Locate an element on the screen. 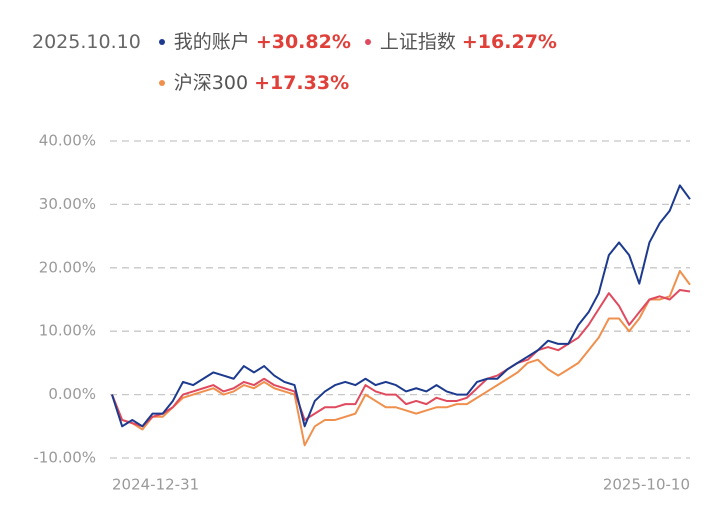 The width and height of the screenshot is (720, 512). y-tick-label: 40.00% is located at coordinates (67, 141).